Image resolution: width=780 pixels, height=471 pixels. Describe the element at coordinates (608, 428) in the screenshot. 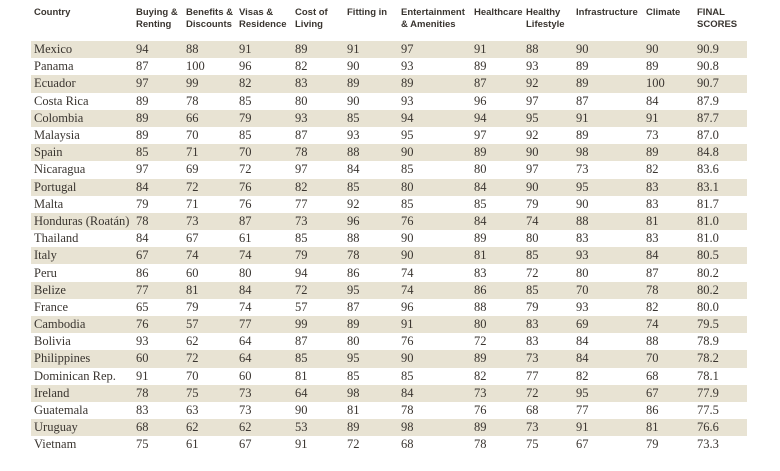

I see `cell-infrastructure: 91` at that location.